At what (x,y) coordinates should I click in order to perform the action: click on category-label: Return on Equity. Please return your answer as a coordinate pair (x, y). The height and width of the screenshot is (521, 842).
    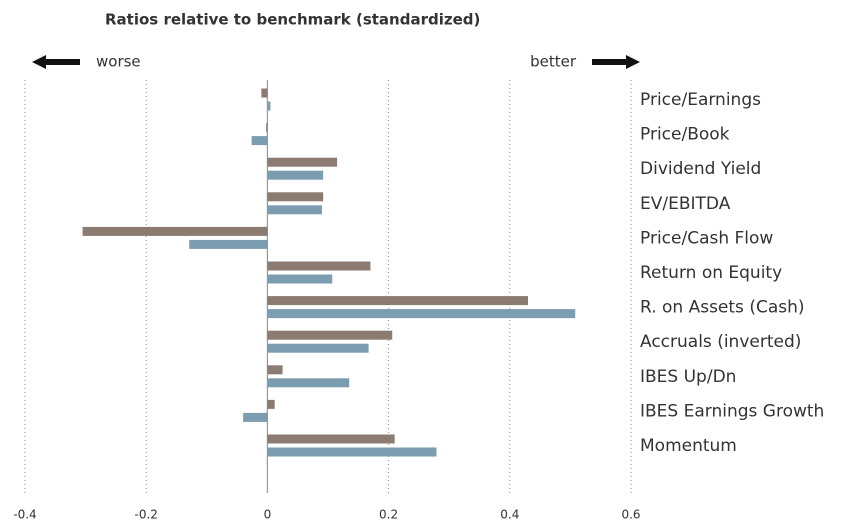
    Looking at the image, I should click on (711, 273).